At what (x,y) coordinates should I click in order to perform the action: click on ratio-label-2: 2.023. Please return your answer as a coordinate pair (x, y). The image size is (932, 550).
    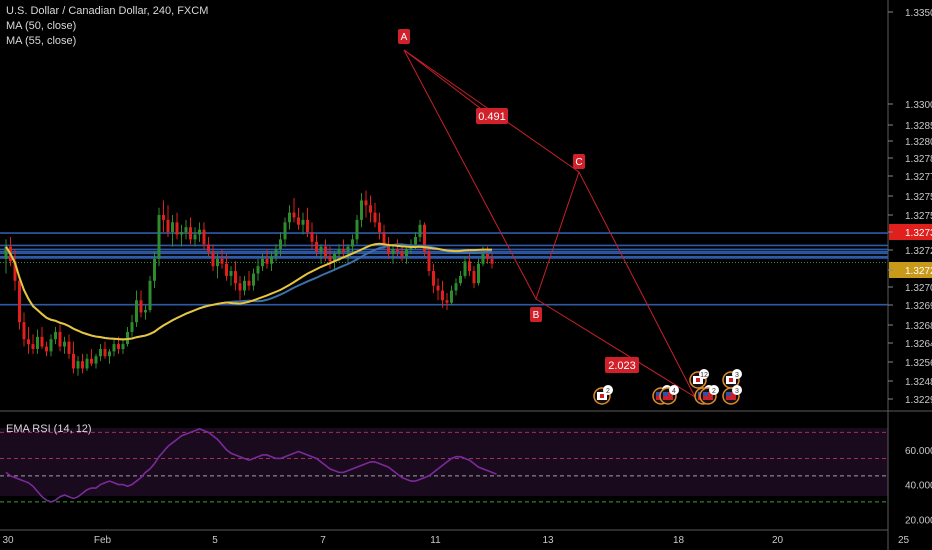
    Looking at the image, I should click on (622, 365).